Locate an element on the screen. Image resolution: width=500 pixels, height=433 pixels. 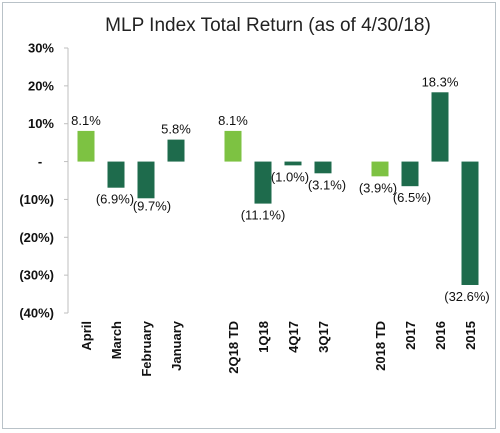
bar-february is located at coordinates (146, 180).